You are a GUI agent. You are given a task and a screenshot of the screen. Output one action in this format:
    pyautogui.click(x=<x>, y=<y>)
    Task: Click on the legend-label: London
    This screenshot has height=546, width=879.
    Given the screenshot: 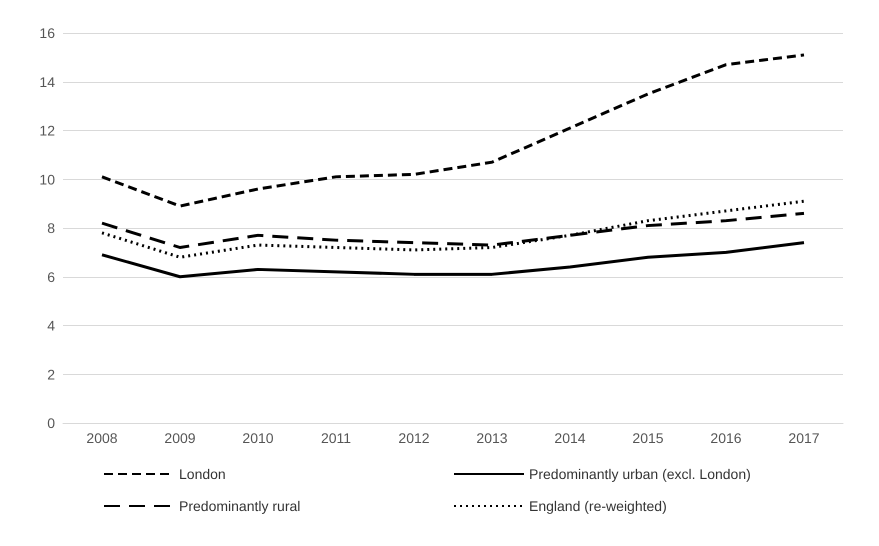 What is the action you would take?
    pyautogui.click(x=202, y=474)
    